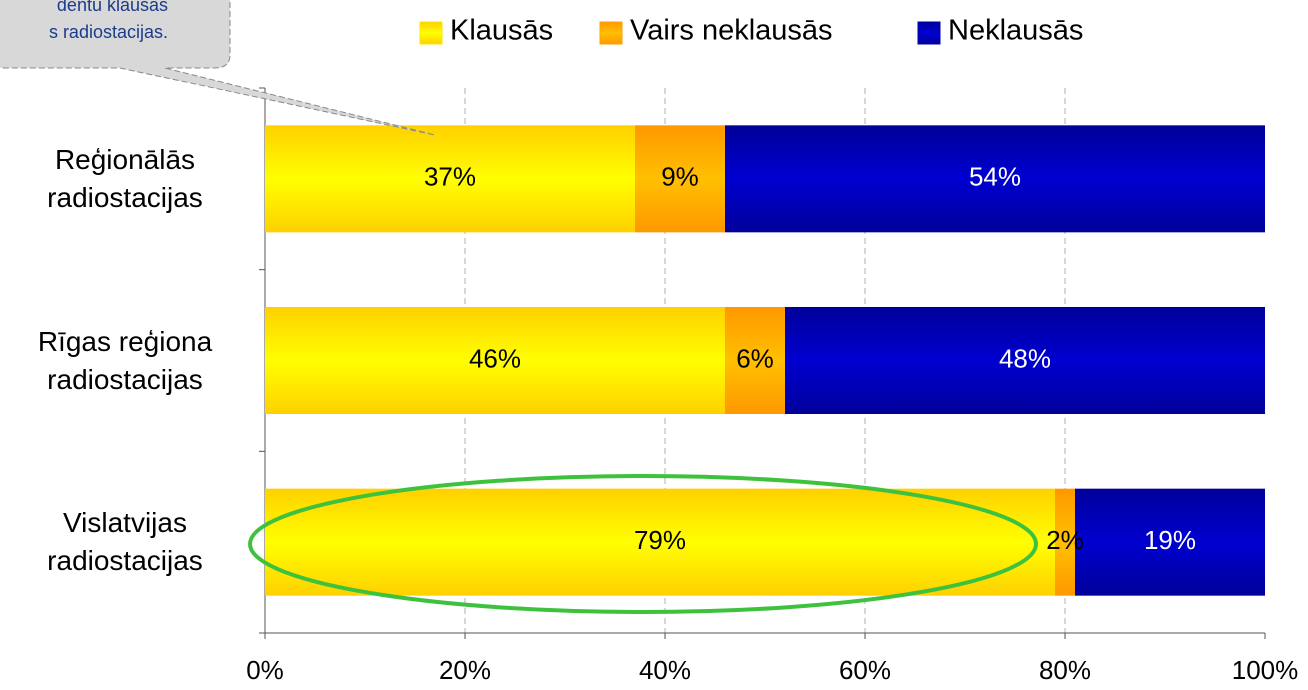 Image resolution: width=1308 pixels, height=690 pixels. What do you see at coordinates (665, 670) in the screenshot?
I see `x-tick-label: 40%` at bounding box center [665, 670].